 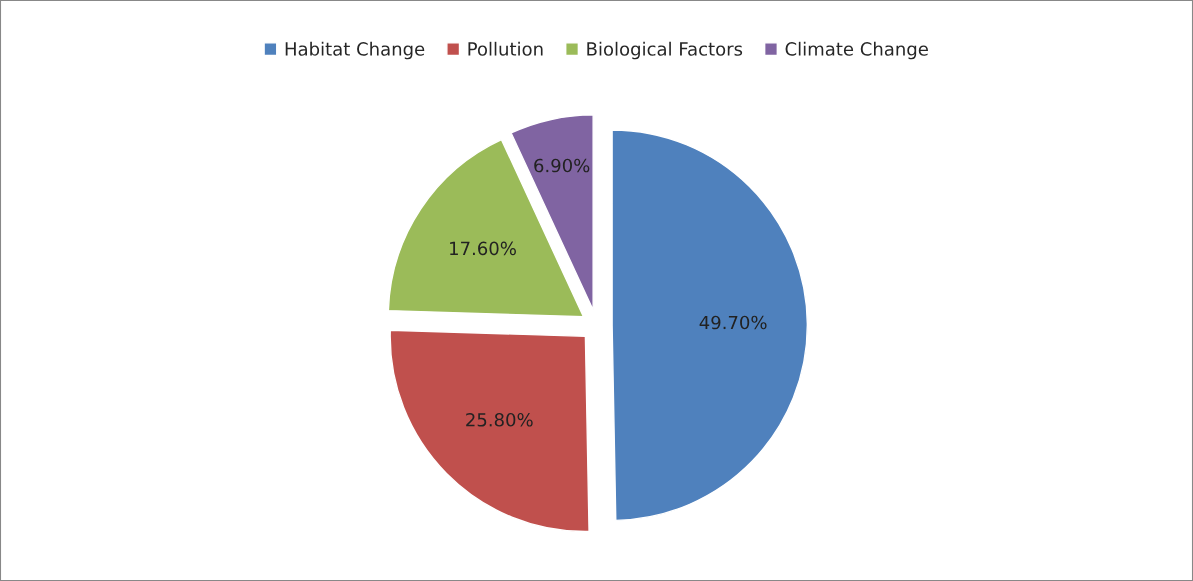 What do you see at coordinates (665, 50) in the screenshot?
I see `legend-label: Biological Factors` at bounding box center [665, 50].